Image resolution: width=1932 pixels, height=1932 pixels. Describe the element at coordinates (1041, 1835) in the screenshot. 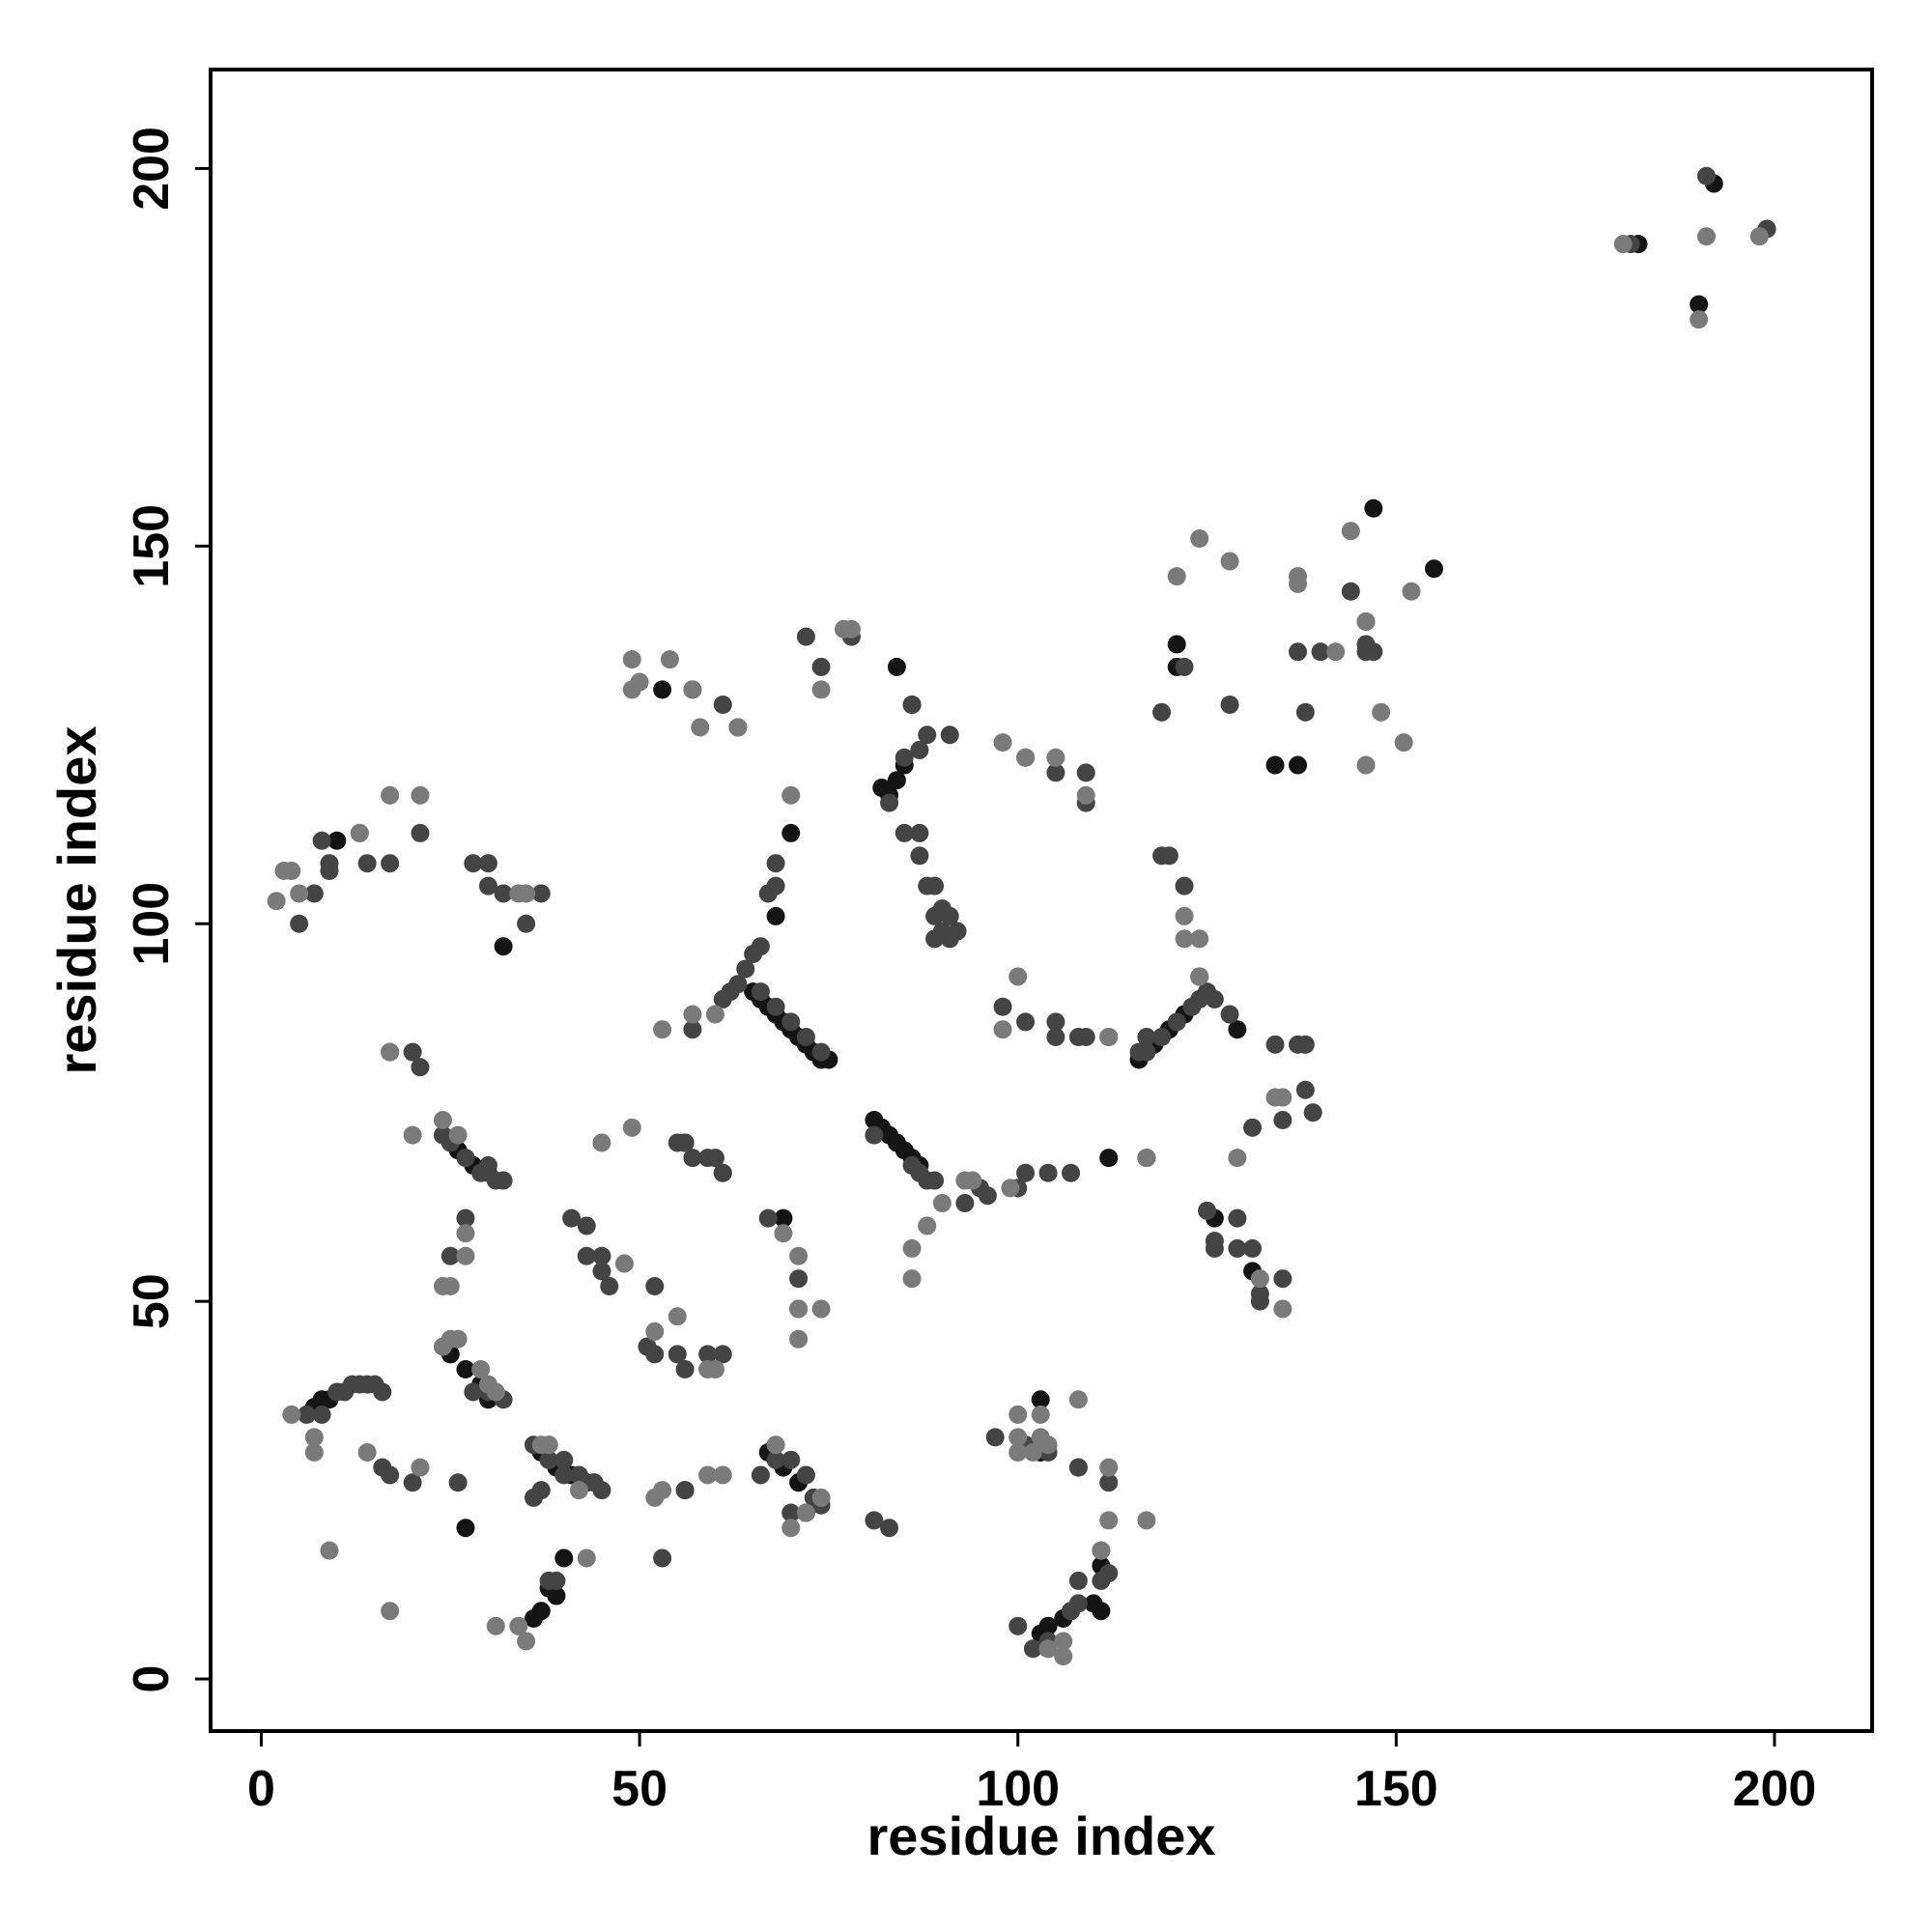

I see `x-axis-label: residue index` at that location.